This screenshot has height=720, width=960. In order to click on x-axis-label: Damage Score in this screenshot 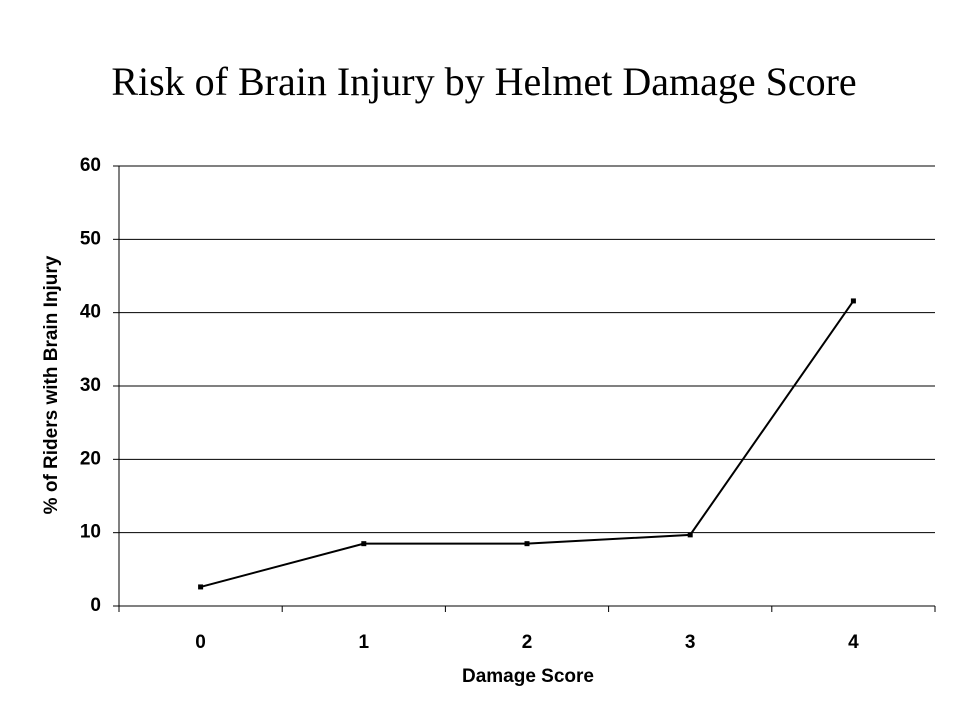, I will do `click(528, 676)`.